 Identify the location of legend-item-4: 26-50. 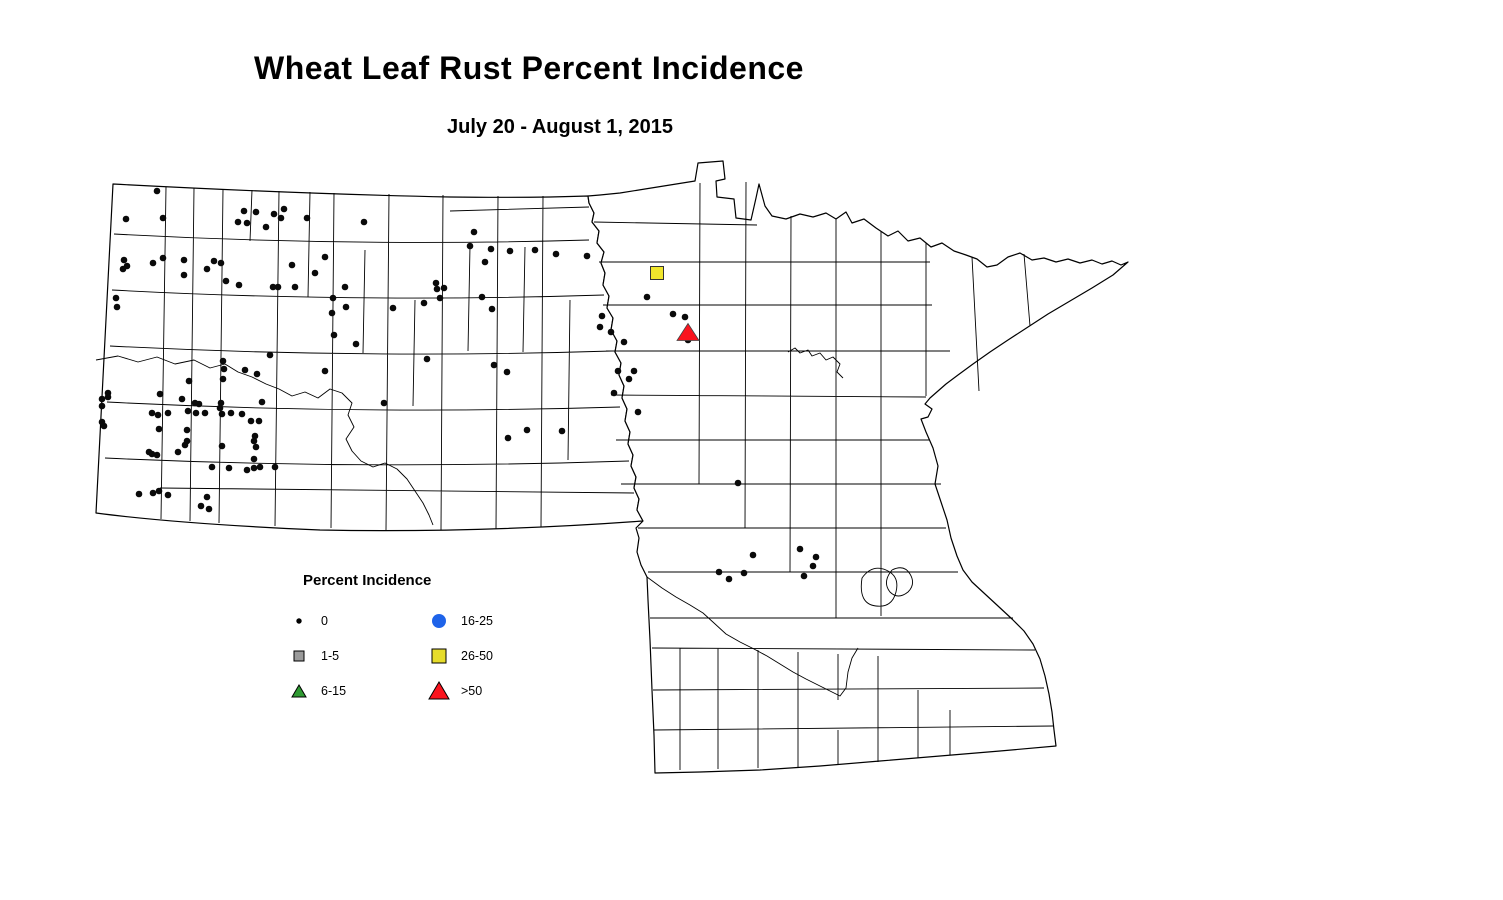
(511, 655).